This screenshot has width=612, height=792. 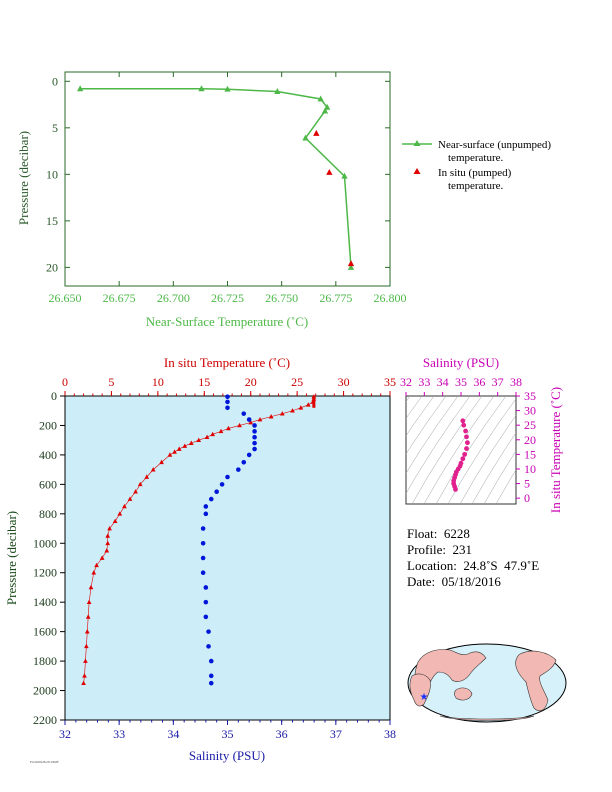 I want to click on pressure-tick-label: 200, so click(x=48, y=425).